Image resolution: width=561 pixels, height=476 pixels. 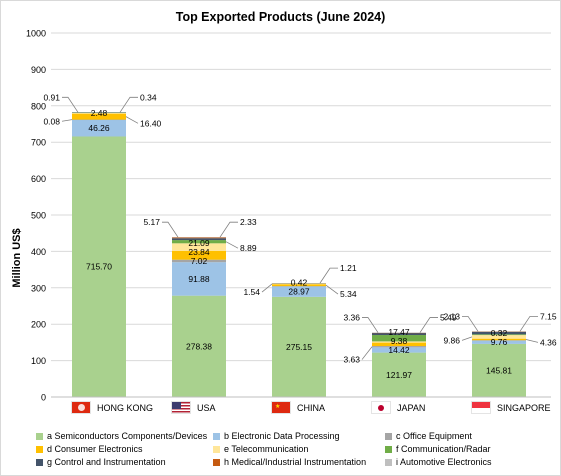 I want to click on y-tick-label: 0, so click(x=43, y=398).